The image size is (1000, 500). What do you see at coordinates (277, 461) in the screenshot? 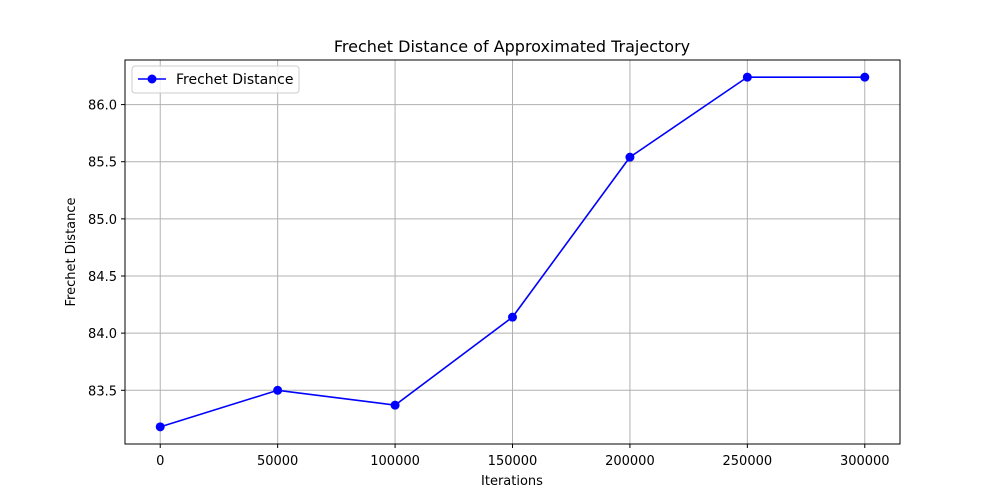
I see `x-tick-label: 50000` at bounding box center [277, 461].